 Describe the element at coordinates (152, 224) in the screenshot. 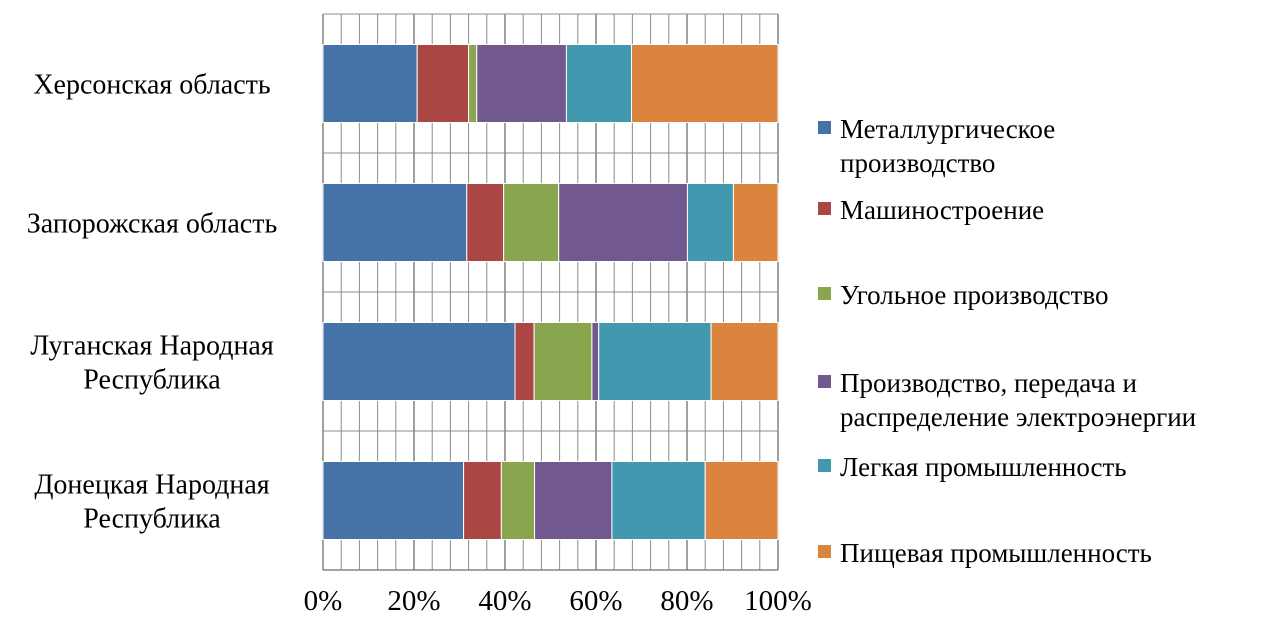

I see `category-label: Запорожская область` at that location.